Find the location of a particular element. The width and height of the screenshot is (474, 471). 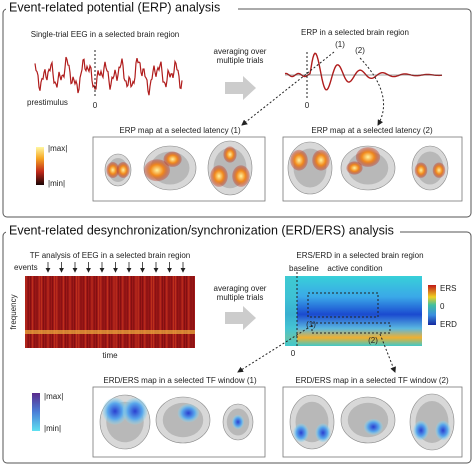

window-label: (1) is located at coordinates (311, 324).